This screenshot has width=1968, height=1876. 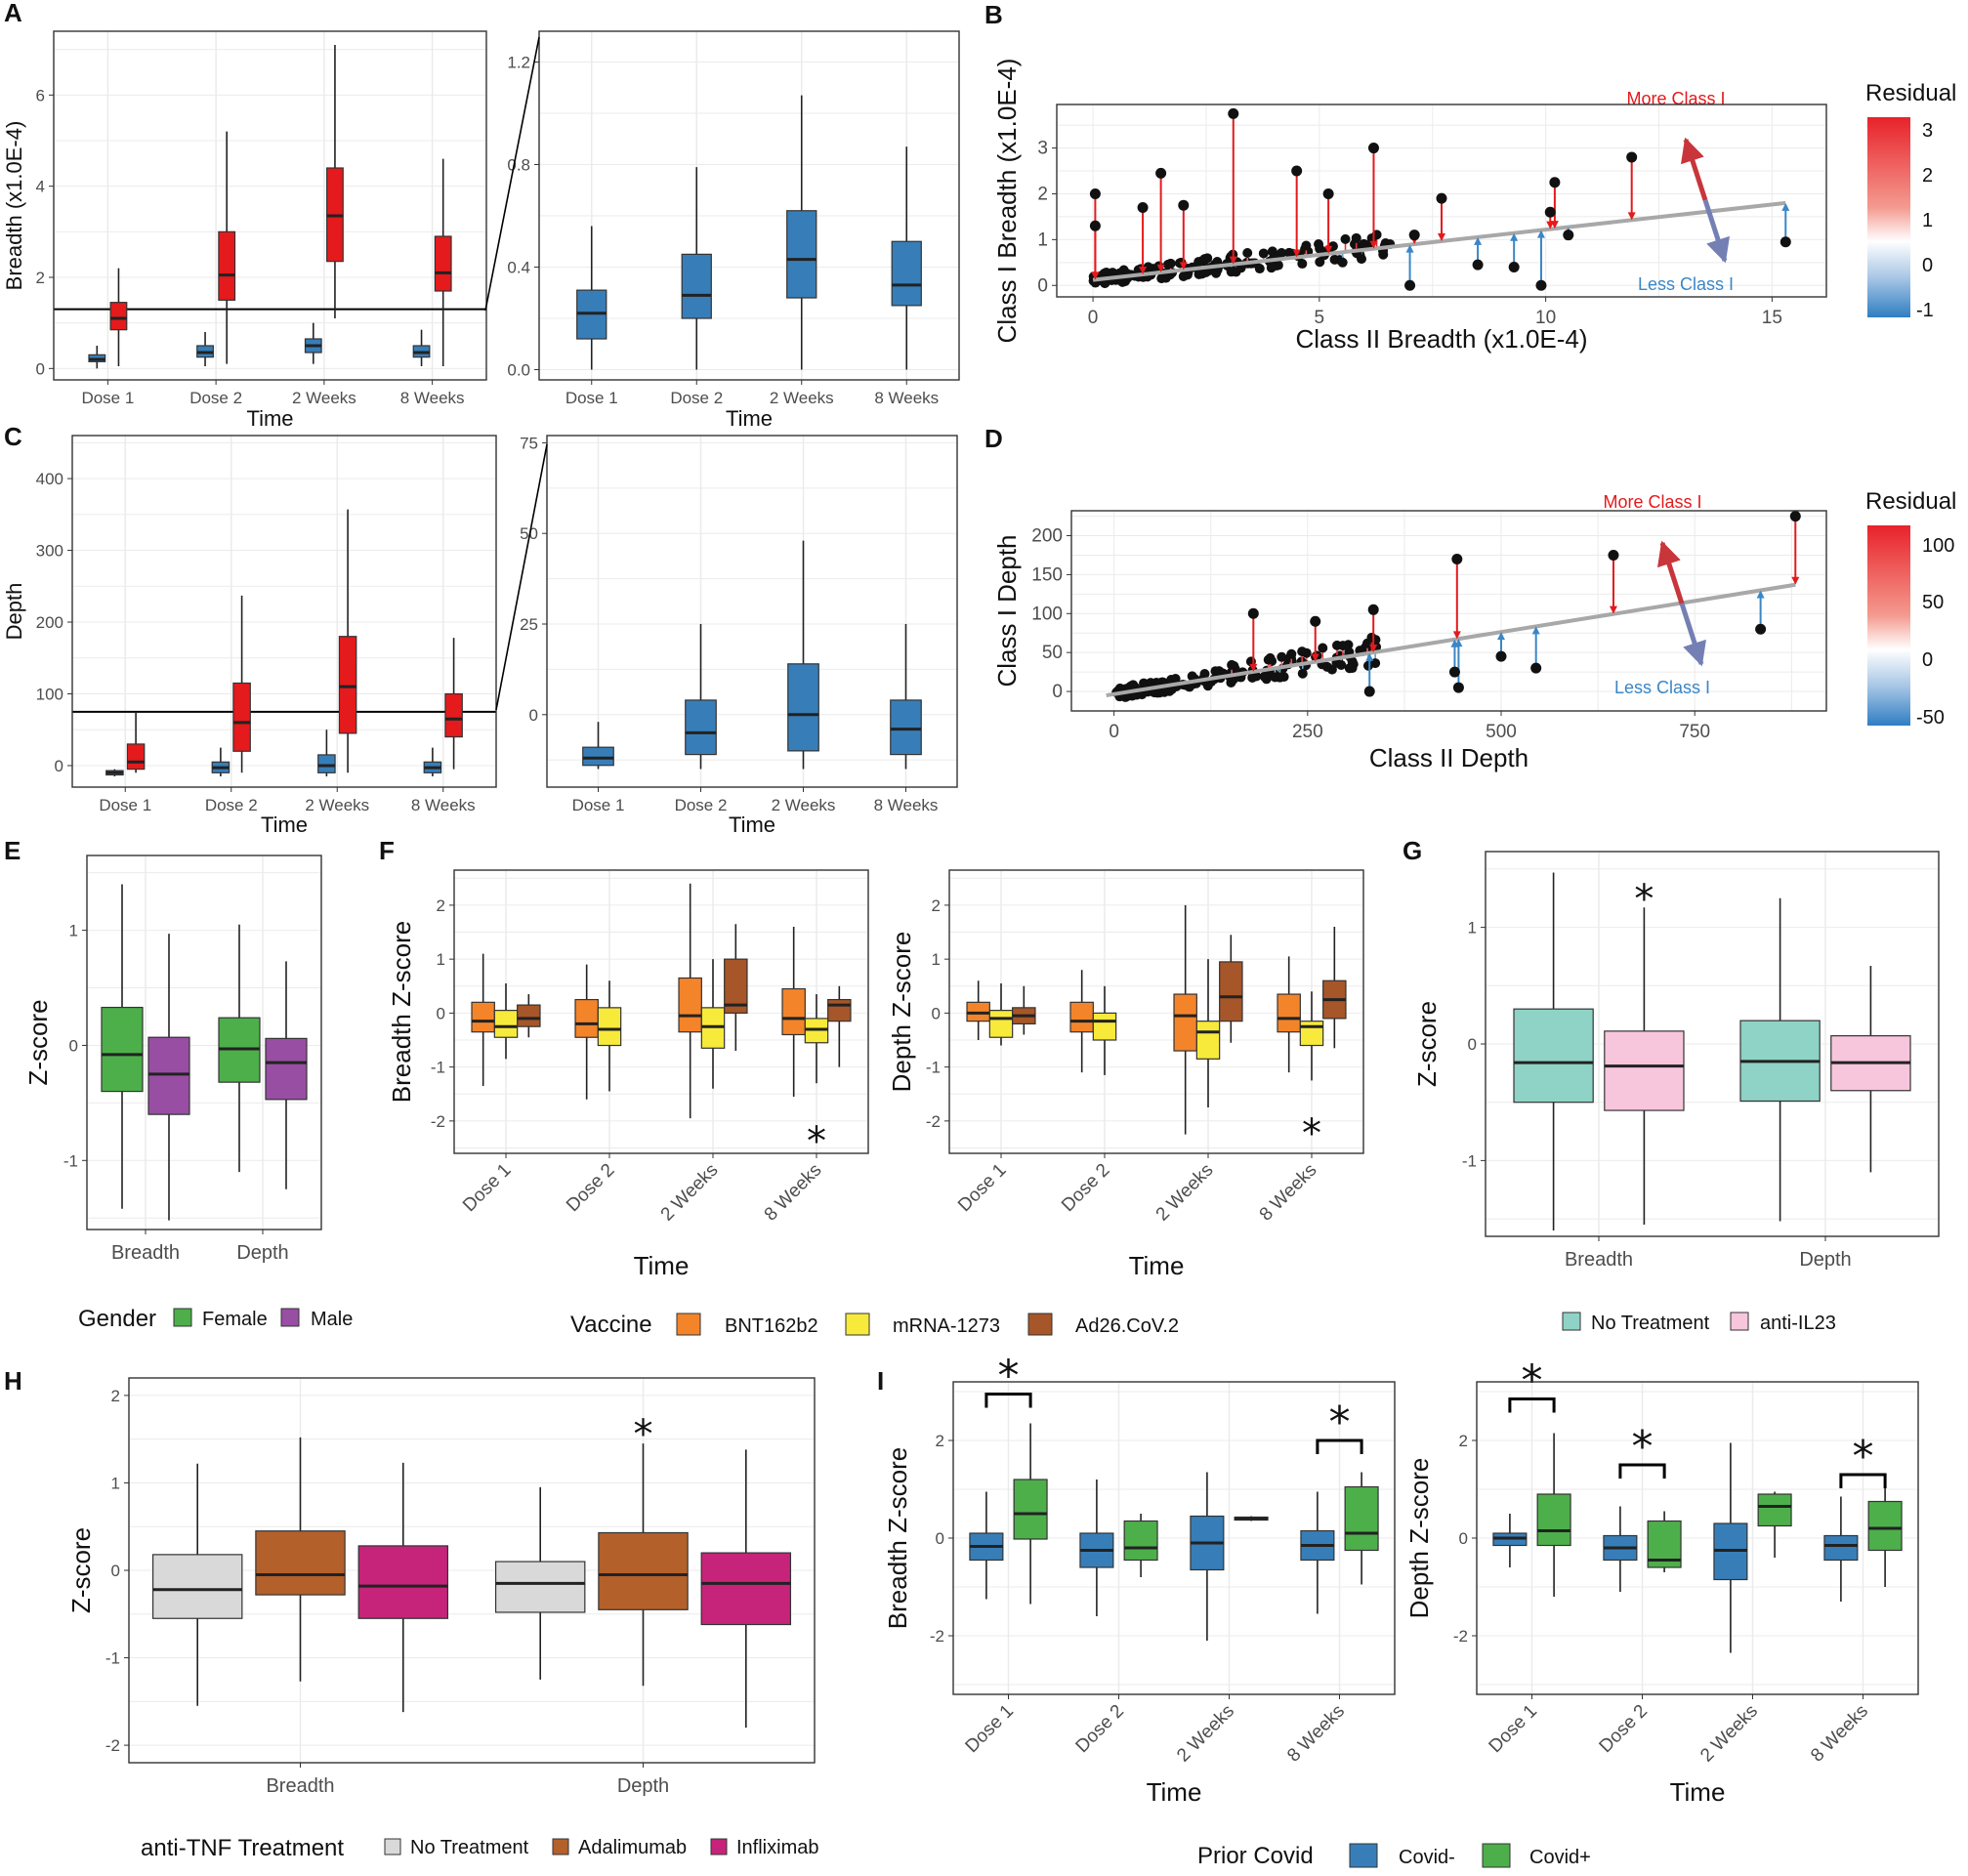 What do you see at coordinates (432, 398) in the screenshot?
I see `x-tick-label: 8 Weeks` at bounding box center [432, 398].